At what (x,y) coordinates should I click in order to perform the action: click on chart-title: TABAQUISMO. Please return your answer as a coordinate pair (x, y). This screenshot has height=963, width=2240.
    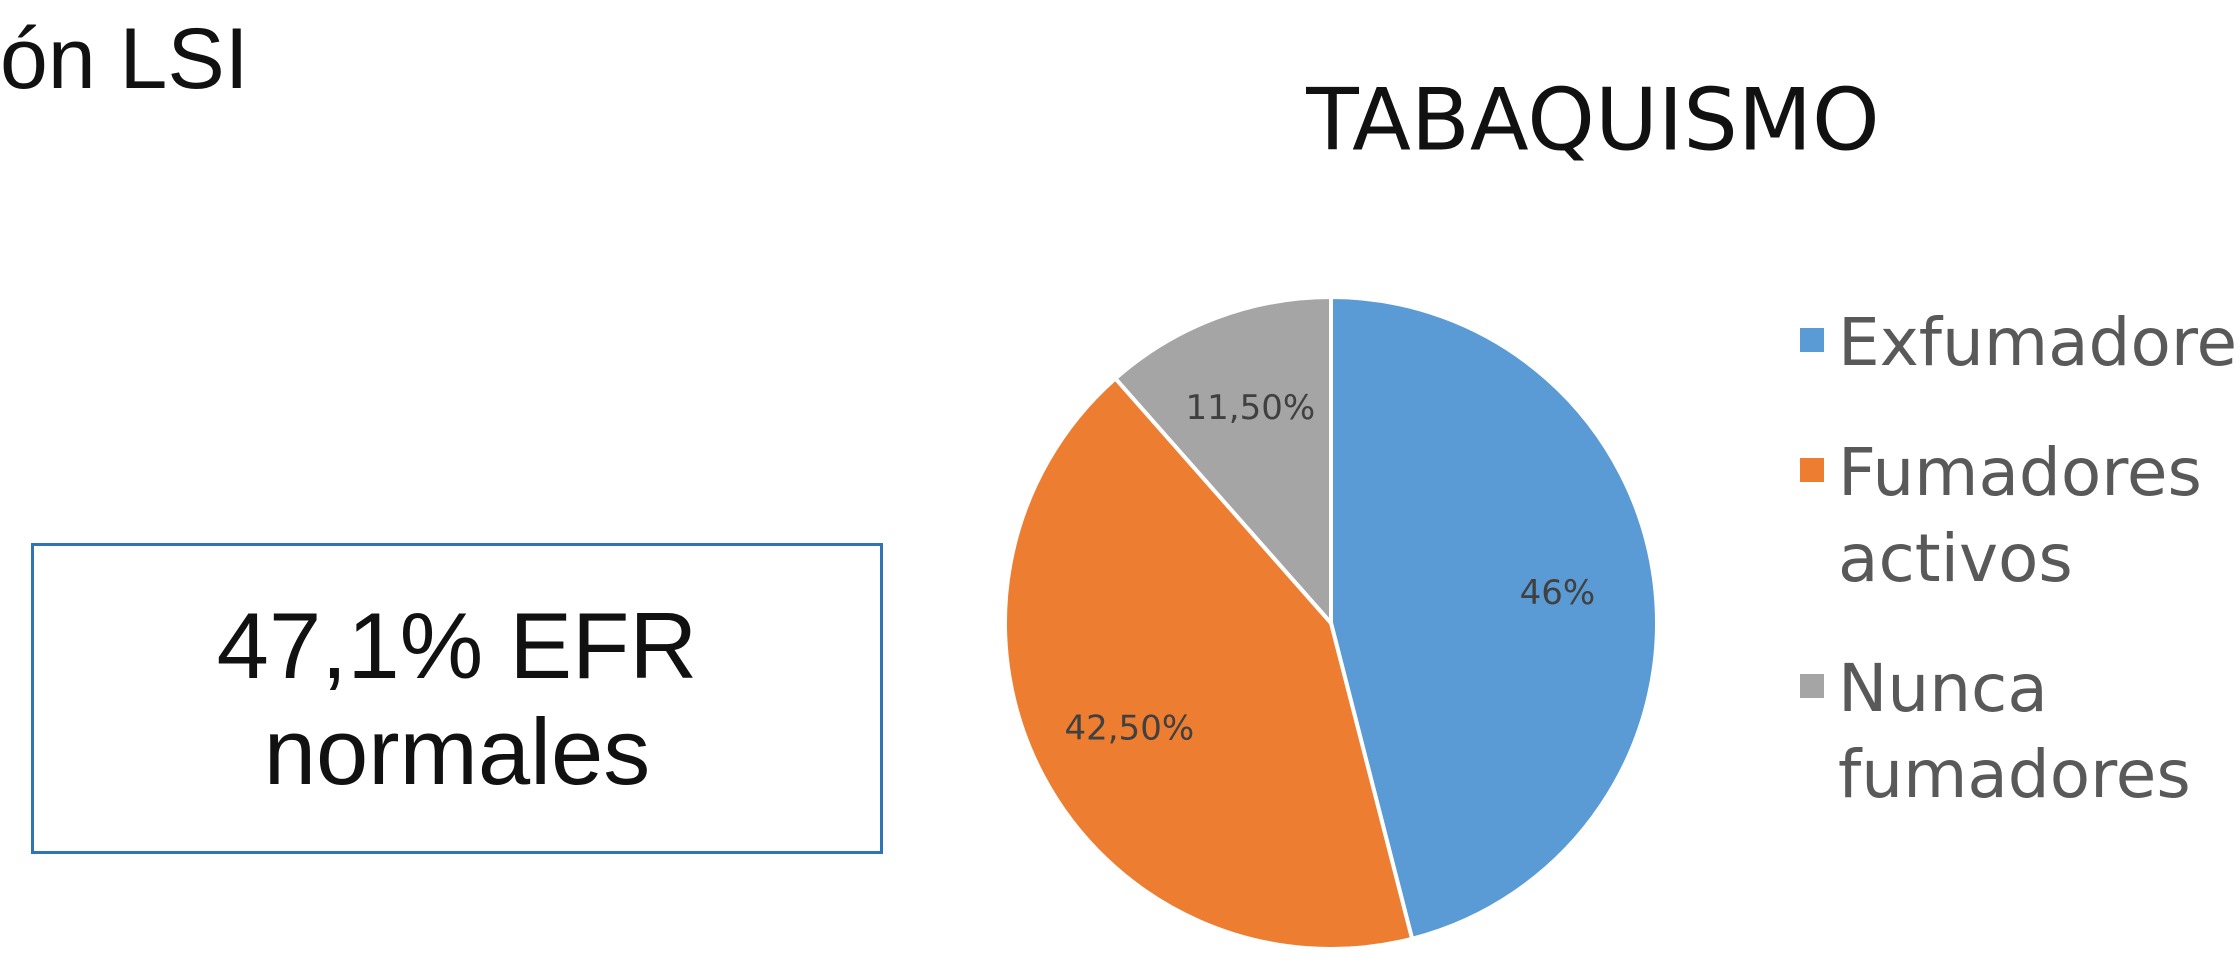
    Looking at the image, I should click on (1592, 120).